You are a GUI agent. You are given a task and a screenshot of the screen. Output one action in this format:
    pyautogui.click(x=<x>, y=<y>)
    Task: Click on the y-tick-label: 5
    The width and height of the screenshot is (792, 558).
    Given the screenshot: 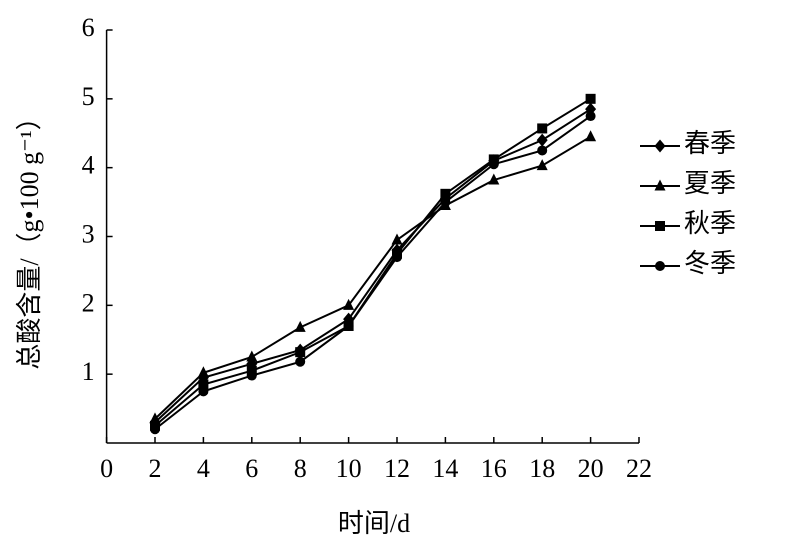 What is the action you would take?
    pyautogui.click(x=88, y=96)
    